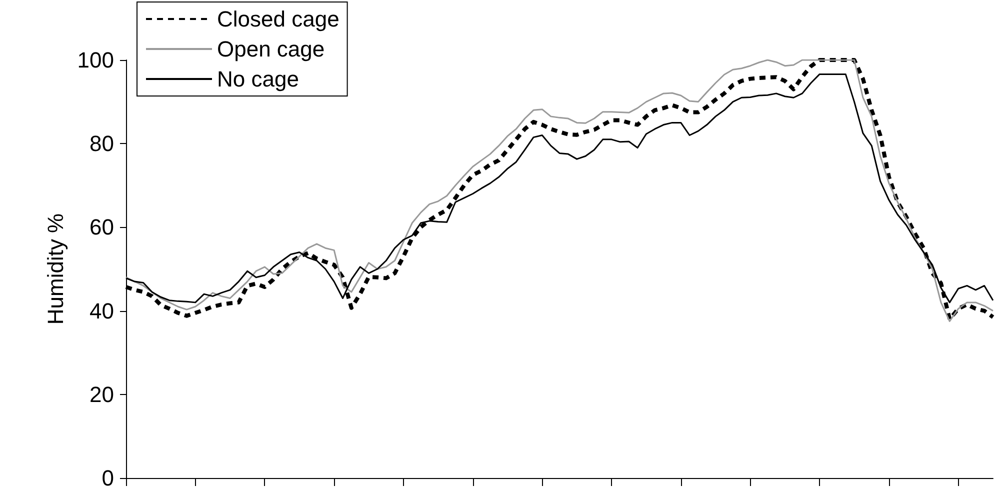 The image size is (995, 490). Describe the element at coordinates (102, 311) in the screenshot. I see `y-tick-label: 40` at that location.